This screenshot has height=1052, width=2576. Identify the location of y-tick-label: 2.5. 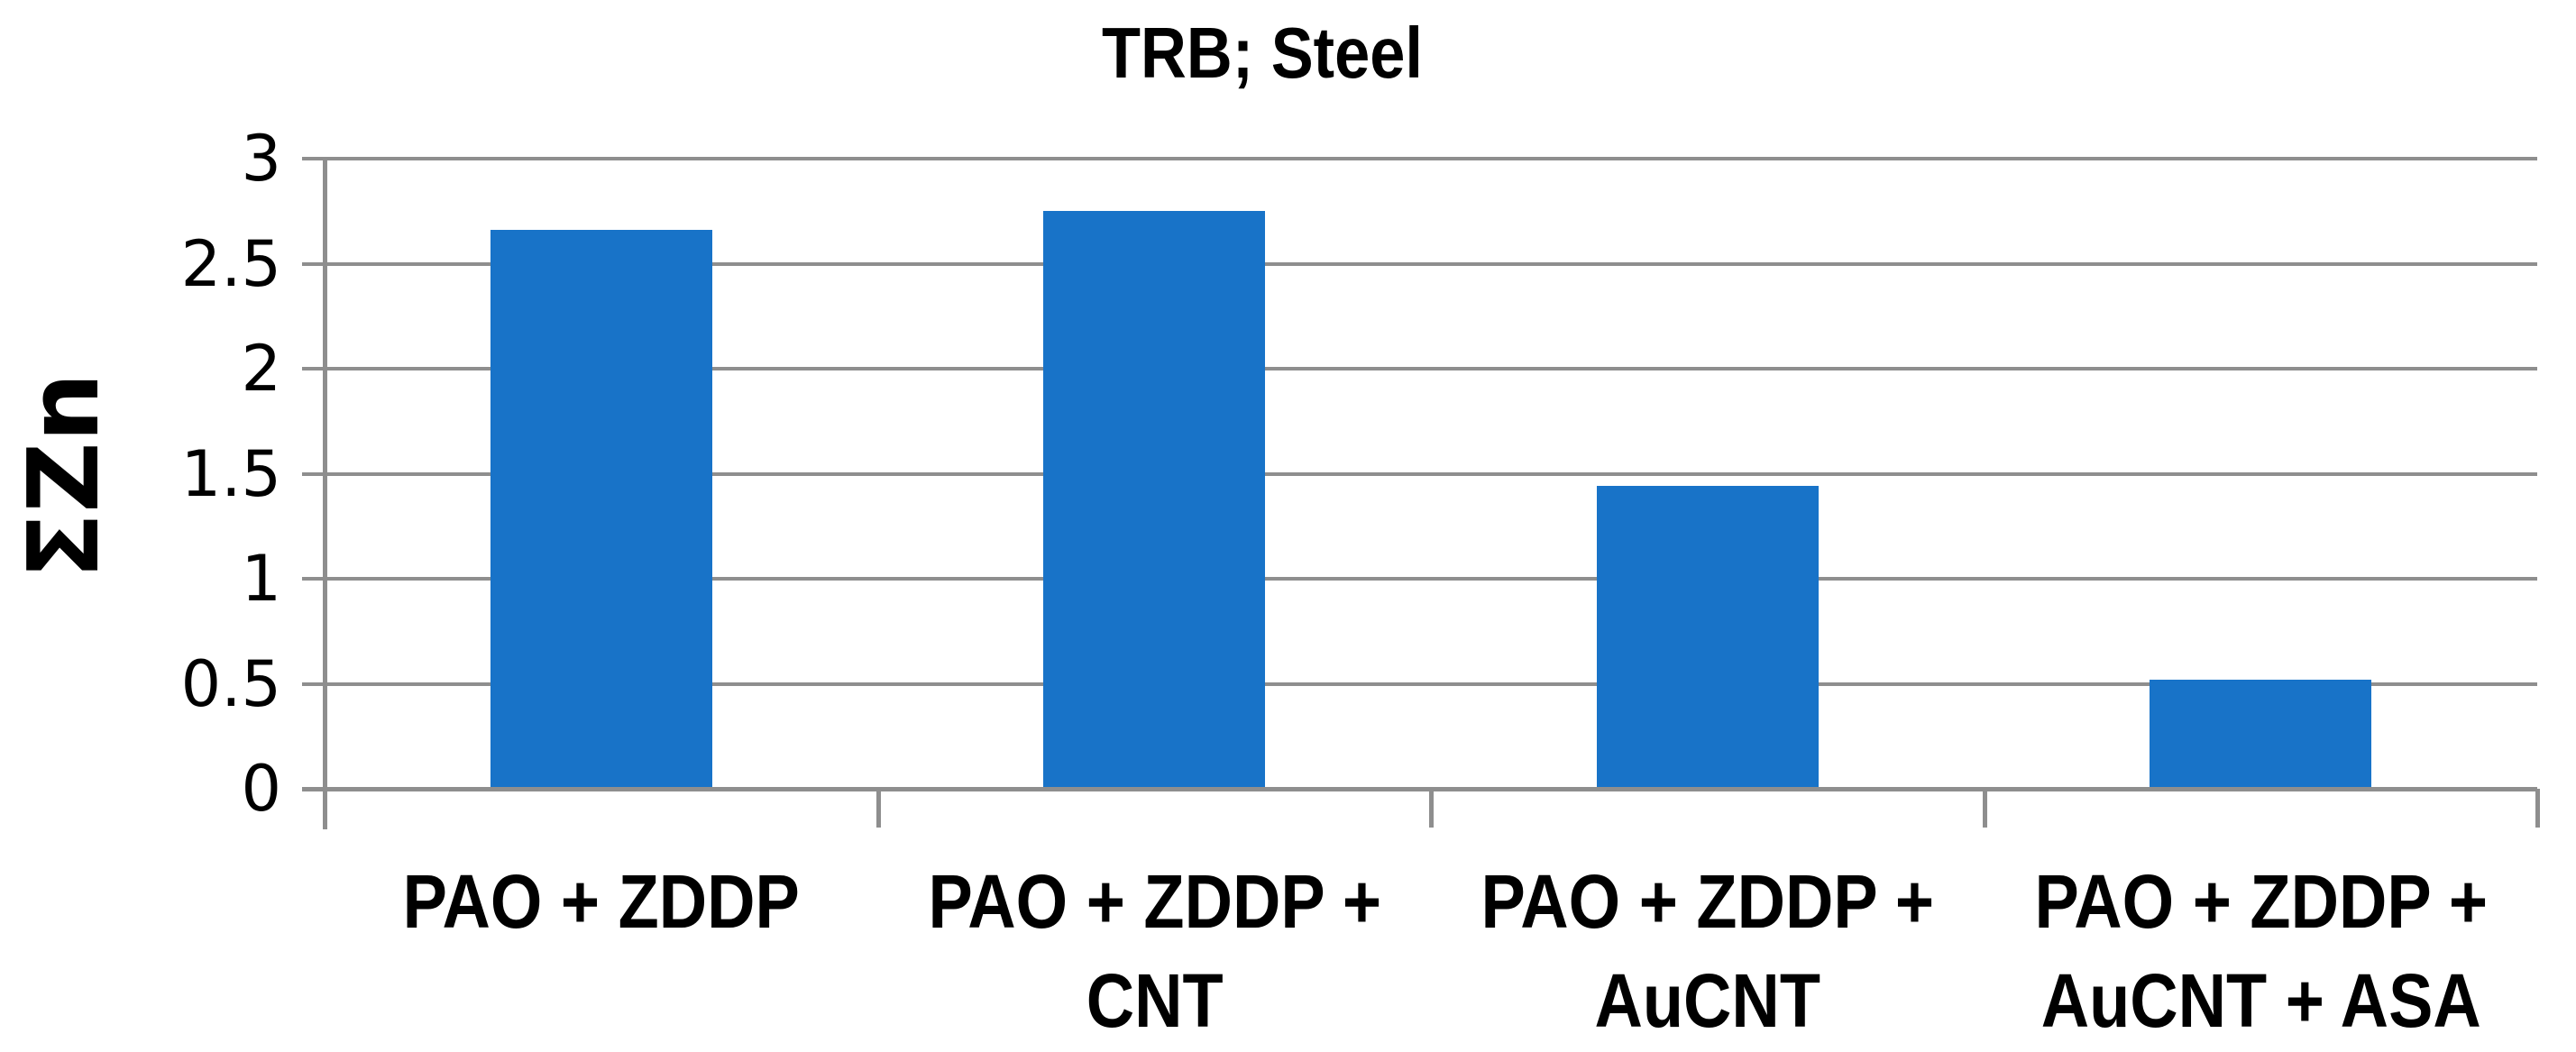
(230, 263).